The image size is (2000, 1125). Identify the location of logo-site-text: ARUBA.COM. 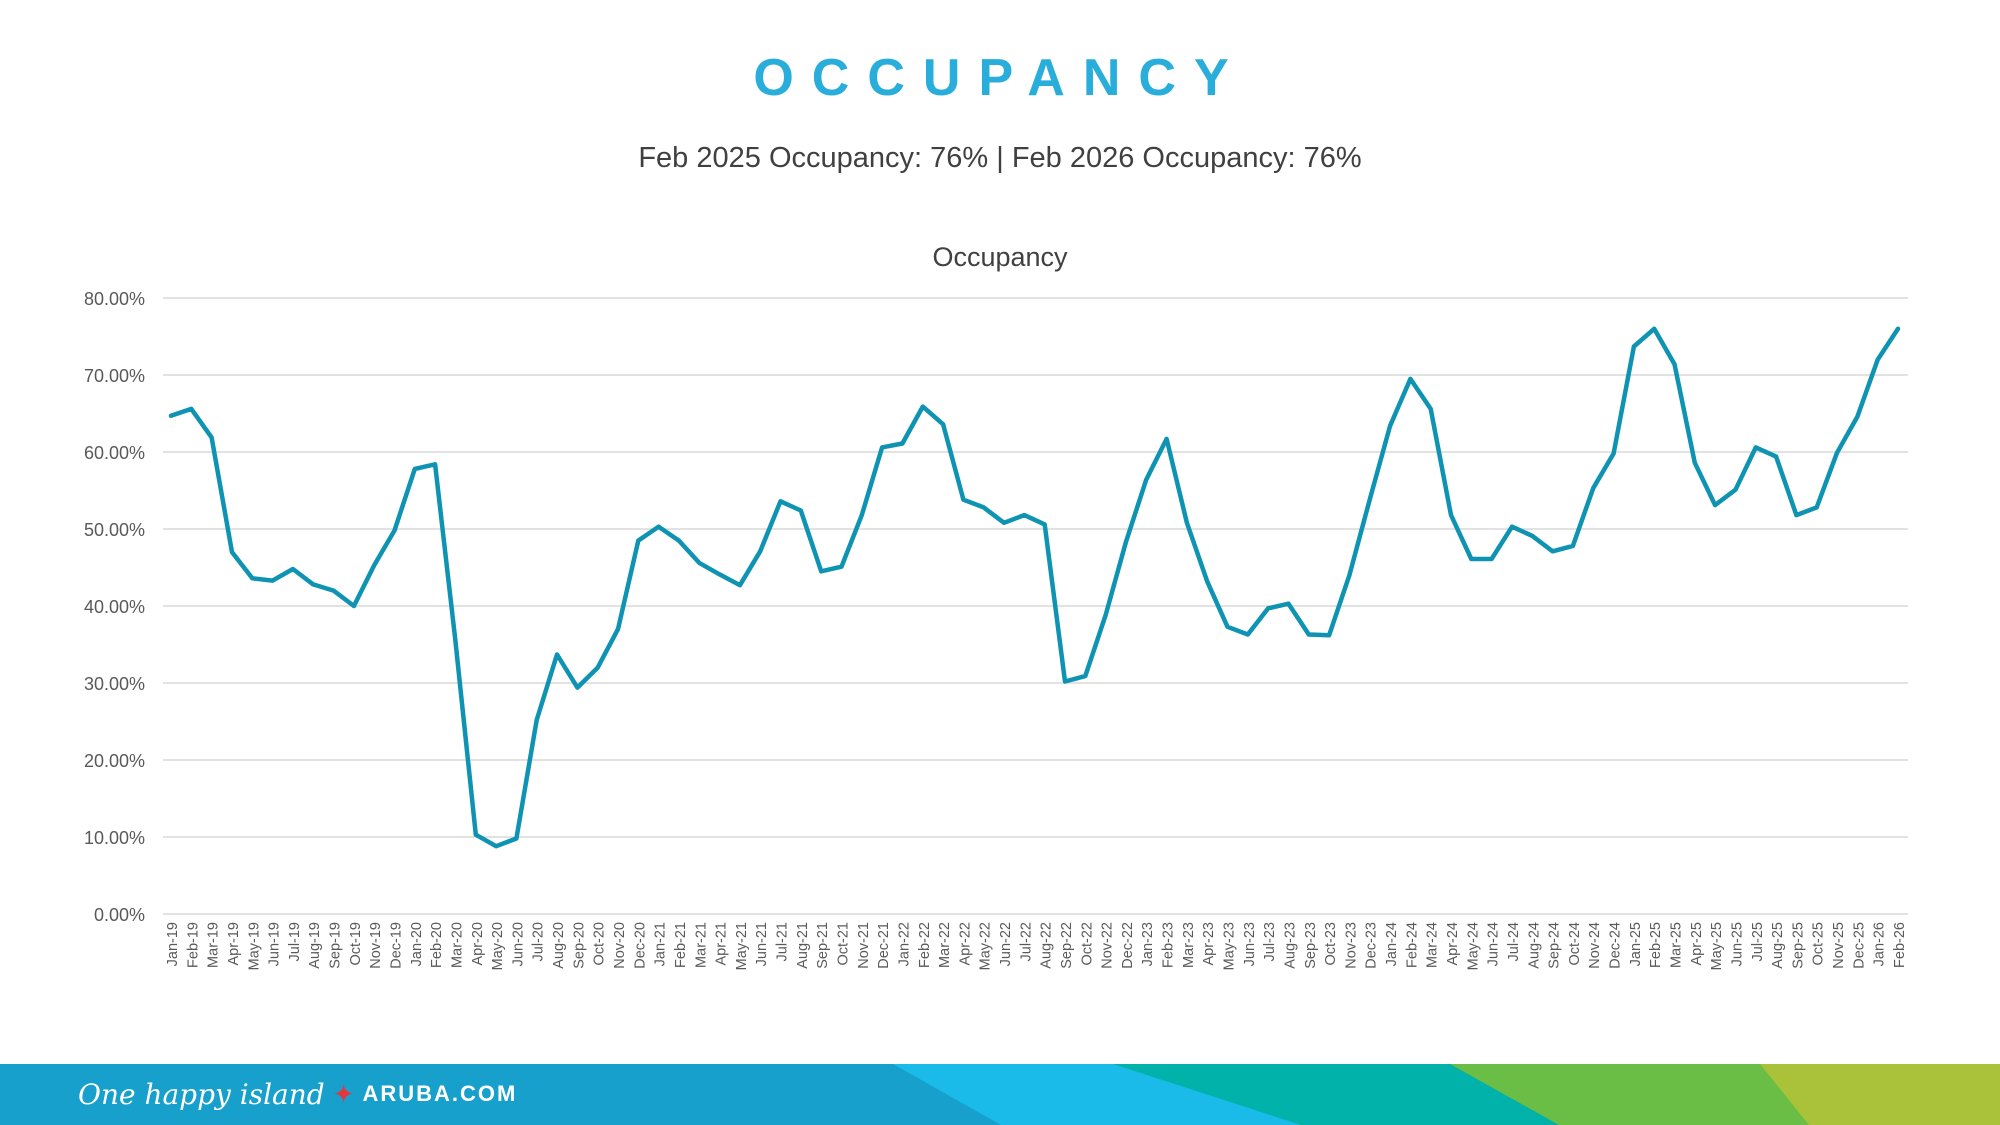
(440, 1093).